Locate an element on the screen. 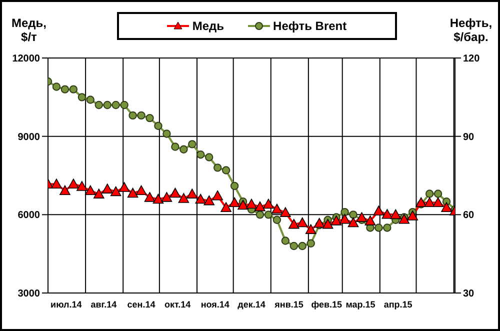  y-tick-label: 6000 is located at coordinates (29, 216).